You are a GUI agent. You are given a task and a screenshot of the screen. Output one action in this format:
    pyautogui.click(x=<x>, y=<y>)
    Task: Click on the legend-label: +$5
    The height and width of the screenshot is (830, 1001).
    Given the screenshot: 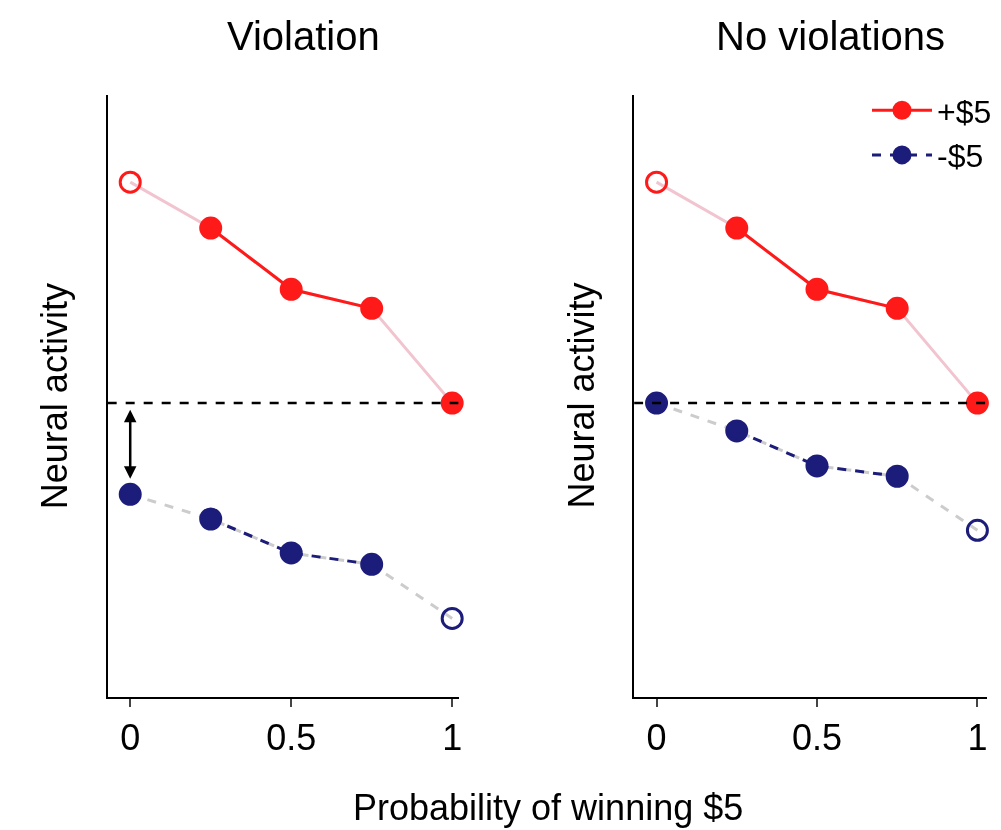 What is the action you would take?
    pyautogui.click(x=964, y=111)
    